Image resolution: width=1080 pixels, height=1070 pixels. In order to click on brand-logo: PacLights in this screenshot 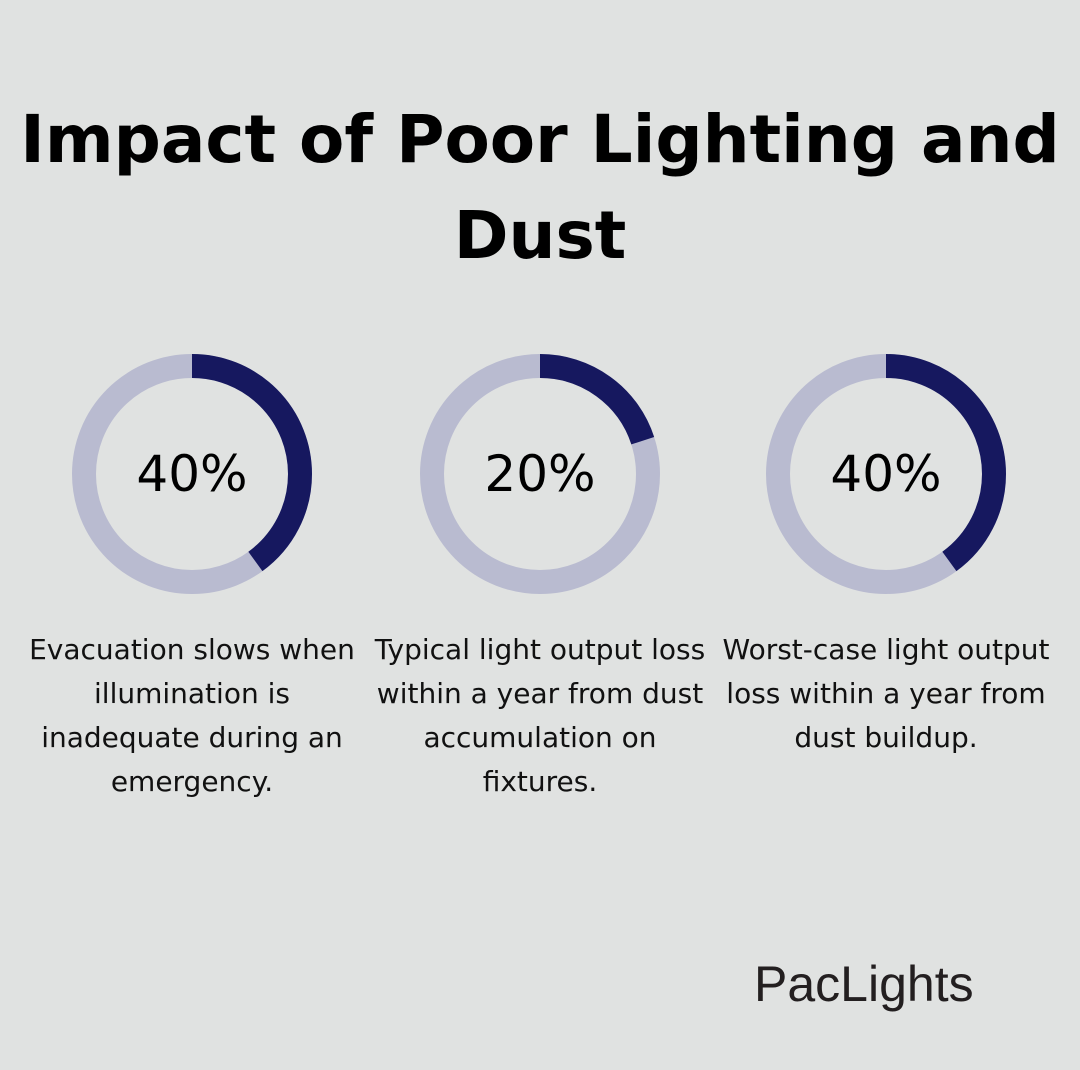, I will do `click(864, 984)`.